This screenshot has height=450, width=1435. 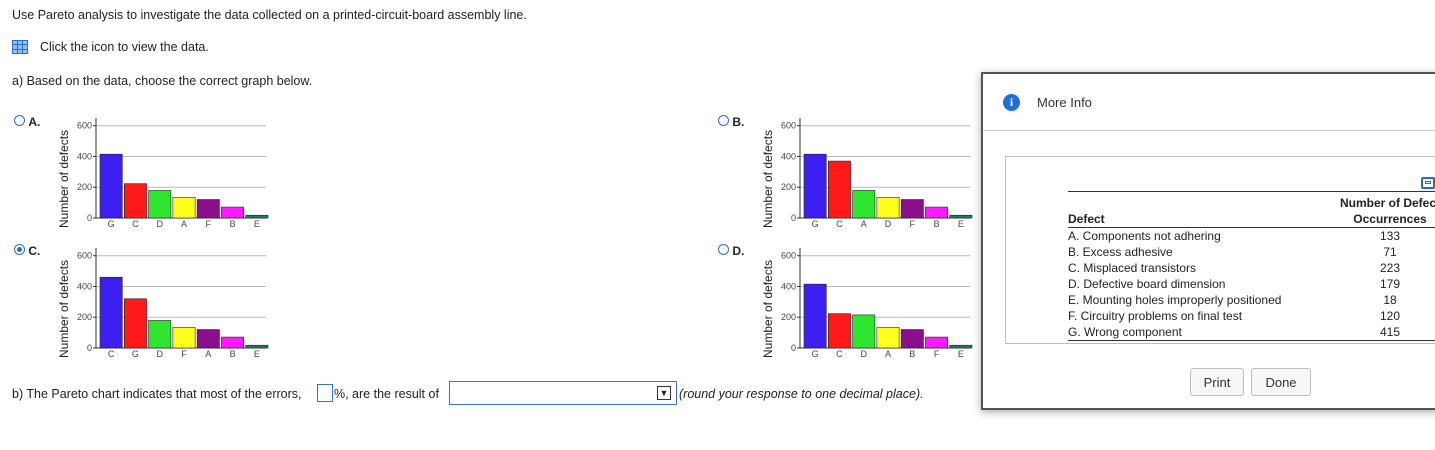 I want to click on chart-c-bar-E, so click(x=257, y=346).